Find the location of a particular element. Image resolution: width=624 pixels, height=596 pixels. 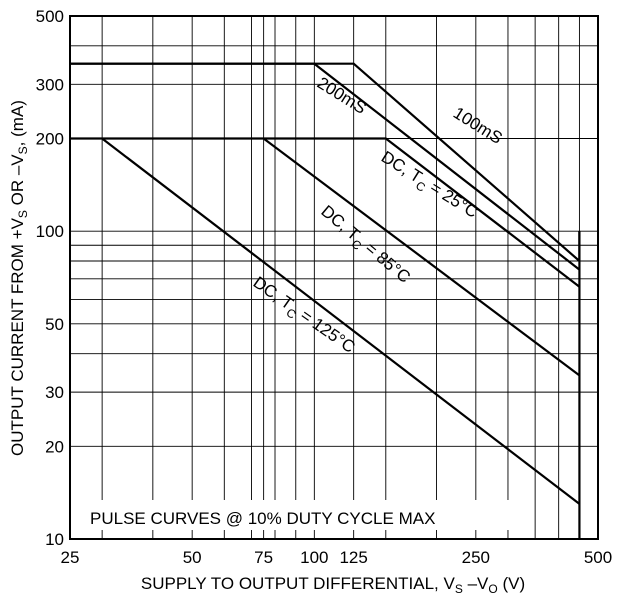

x-tick-label: 125 is located at coordinates (353, 557).